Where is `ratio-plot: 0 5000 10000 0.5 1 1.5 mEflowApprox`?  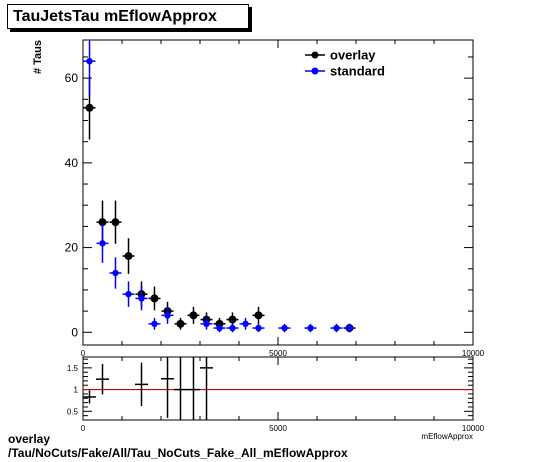 ratio-plot: 0 5000 10000 0.5 1 1.5 mEflowApprox is located at coordinates (276, 398).